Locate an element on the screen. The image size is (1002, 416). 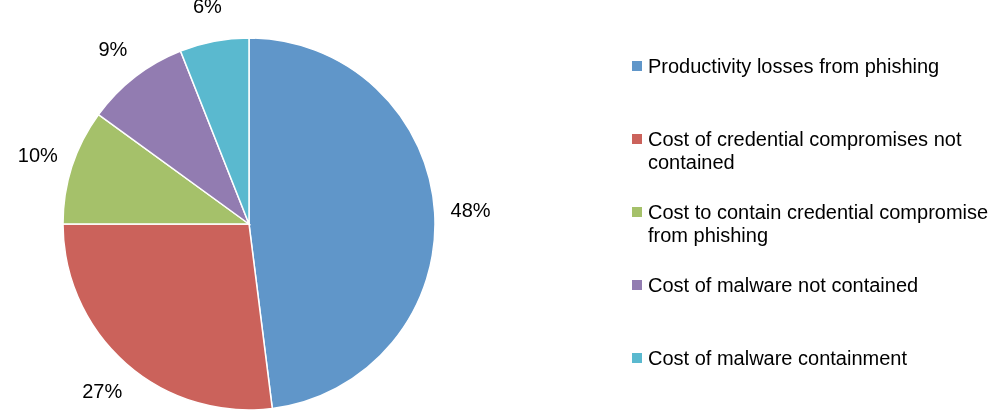
legend-label: Cost to contain credential compromise from phishing is located at coordinates (818, 223).